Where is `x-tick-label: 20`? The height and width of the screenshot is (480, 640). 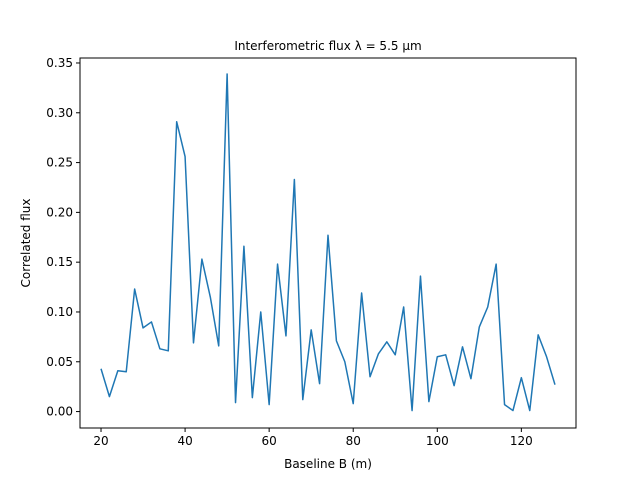
x-tick-label: 20 is located at coordinates (100, 441).